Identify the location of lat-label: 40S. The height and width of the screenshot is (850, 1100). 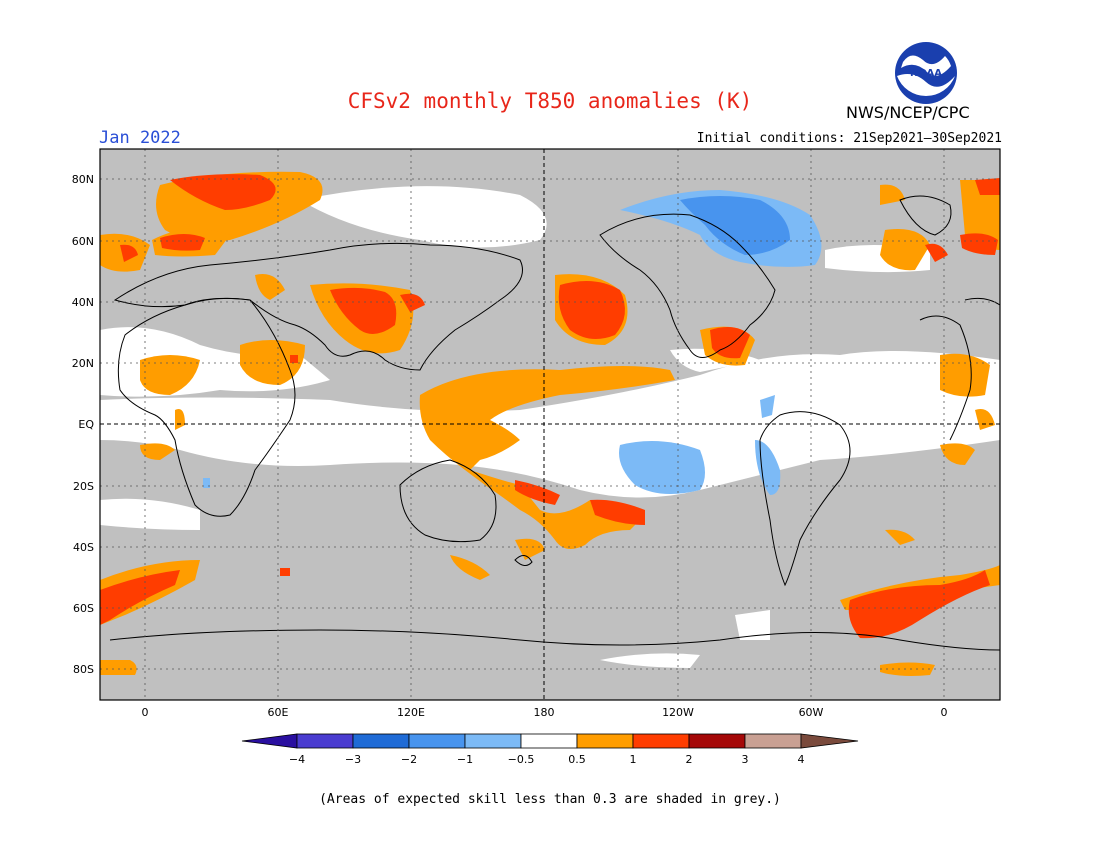
(83, 547).